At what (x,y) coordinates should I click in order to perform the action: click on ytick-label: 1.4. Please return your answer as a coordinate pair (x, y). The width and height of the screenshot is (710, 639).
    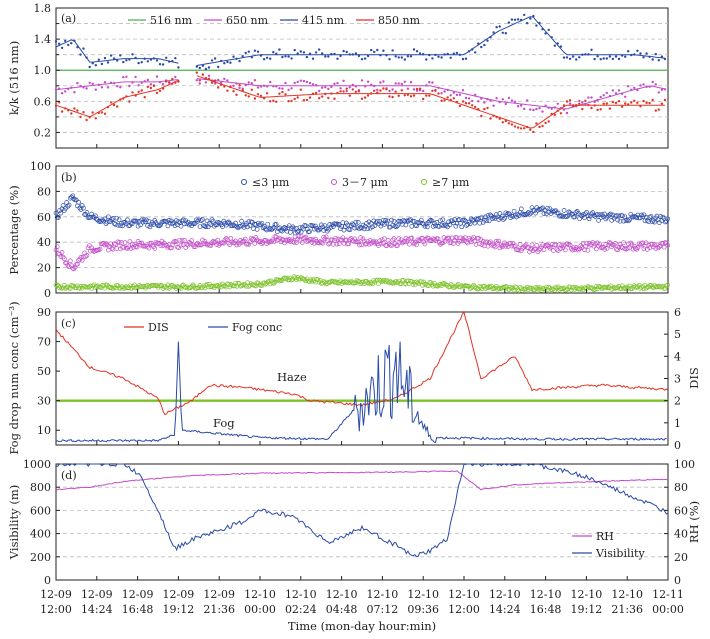
    Looking at the image, I should click on (43, 39).